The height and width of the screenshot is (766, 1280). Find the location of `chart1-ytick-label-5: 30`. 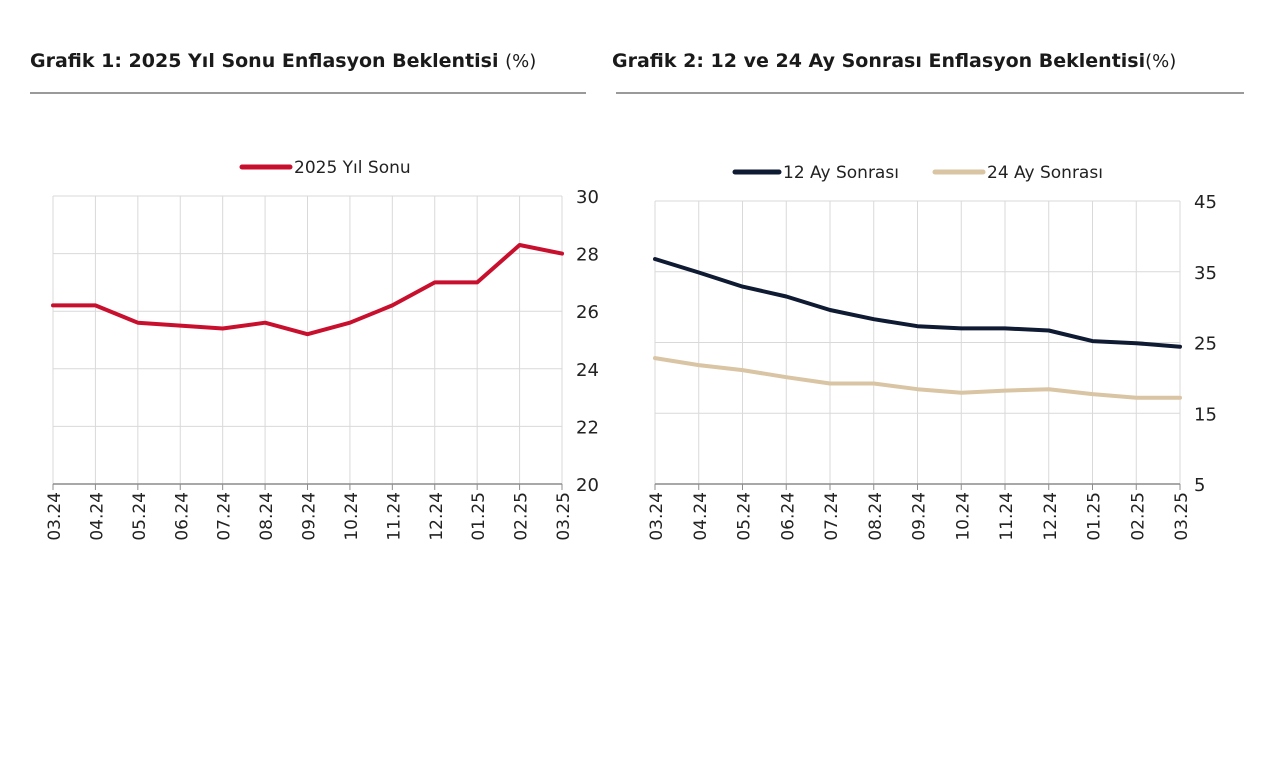

chart1-ytick-label-5: 30 is located at coordinates (587, 197).